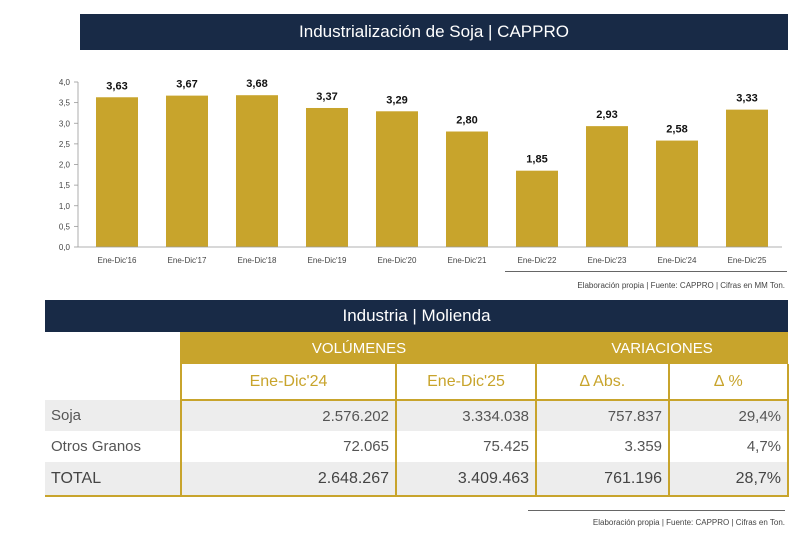  Describe the element at coordinates (607, 260) in the screenshot. I see `x-tick-label: Ene-Dic'23` at that location.